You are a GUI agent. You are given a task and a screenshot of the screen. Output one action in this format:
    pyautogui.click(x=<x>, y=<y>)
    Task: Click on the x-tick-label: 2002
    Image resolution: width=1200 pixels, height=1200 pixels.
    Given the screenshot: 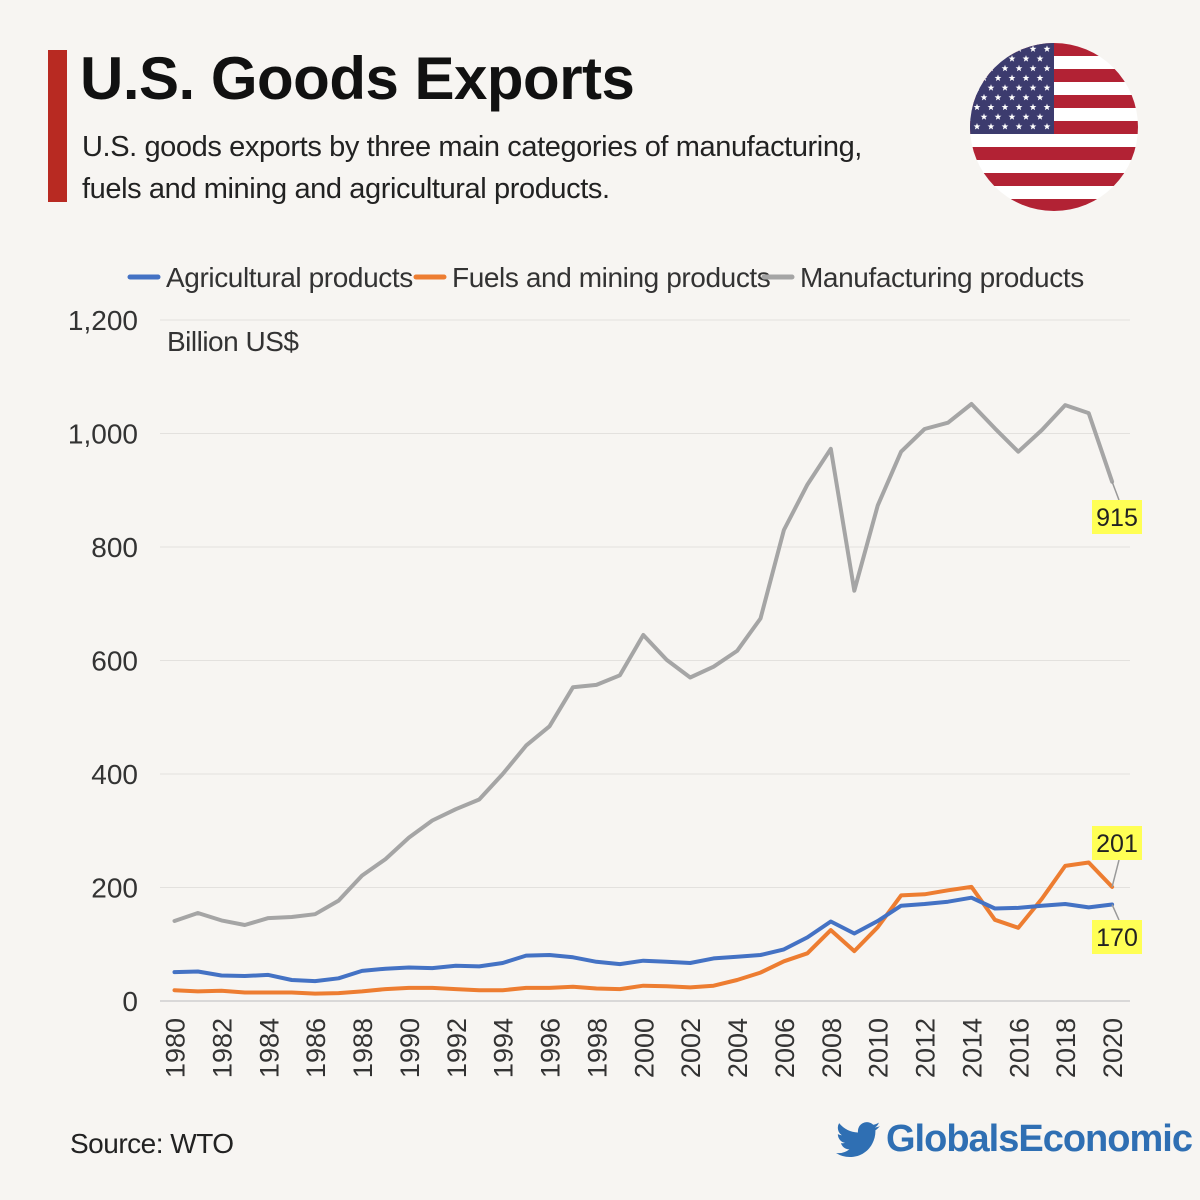 What is the action you would take?
    pyautogui.click(x=691, y=1048)
    